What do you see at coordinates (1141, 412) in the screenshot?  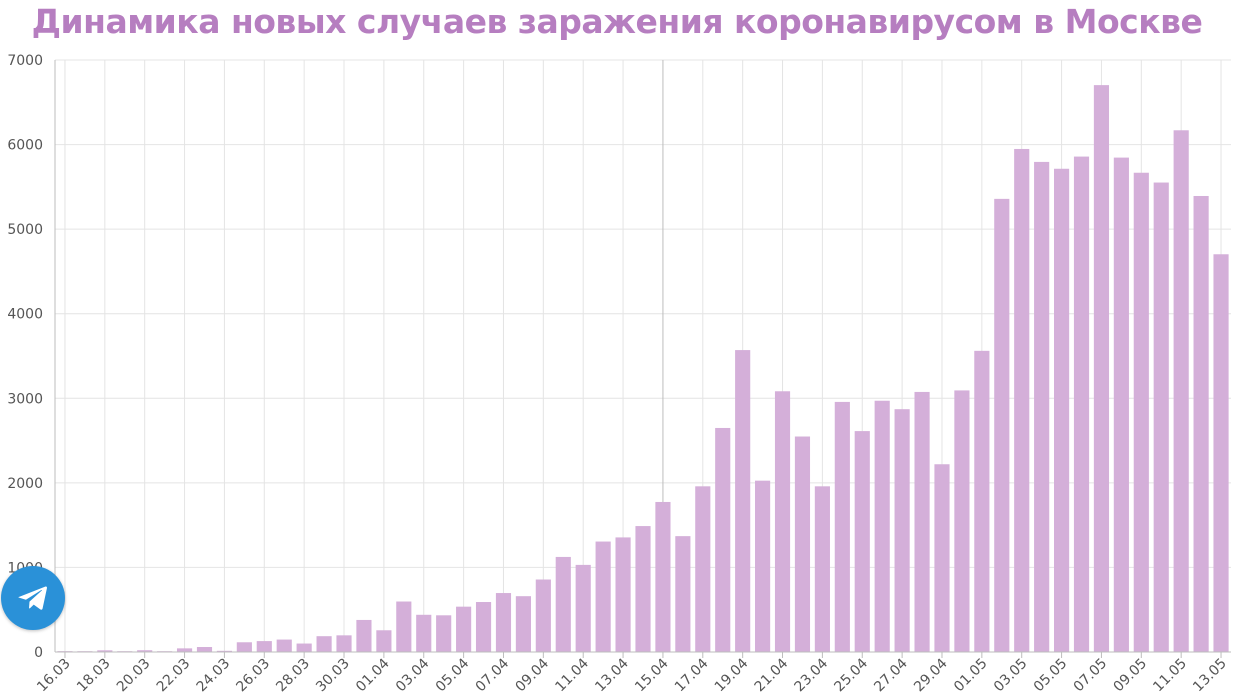 I see `bar-09.05` at bounding box center [1141, 412].